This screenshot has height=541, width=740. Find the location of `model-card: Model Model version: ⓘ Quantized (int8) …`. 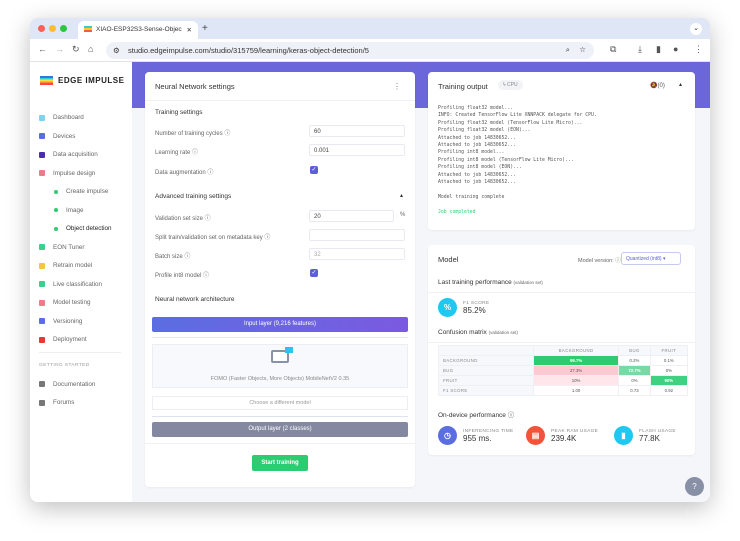

model-card: Model Model version: ⓘ Quantized (int8) … is located at coordinates (561, 350).